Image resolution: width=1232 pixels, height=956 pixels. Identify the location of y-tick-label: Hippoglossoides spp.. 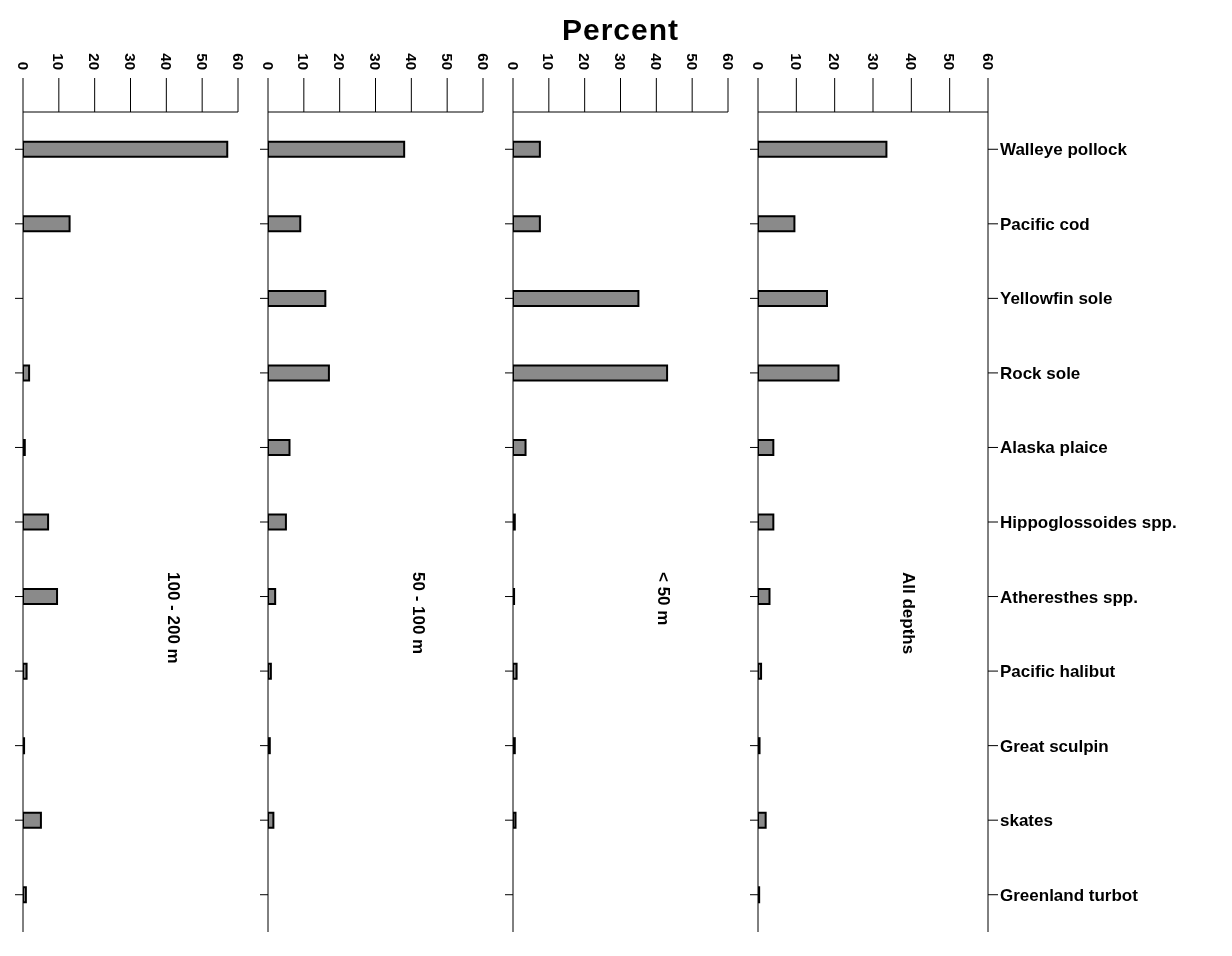
(1088, 523).